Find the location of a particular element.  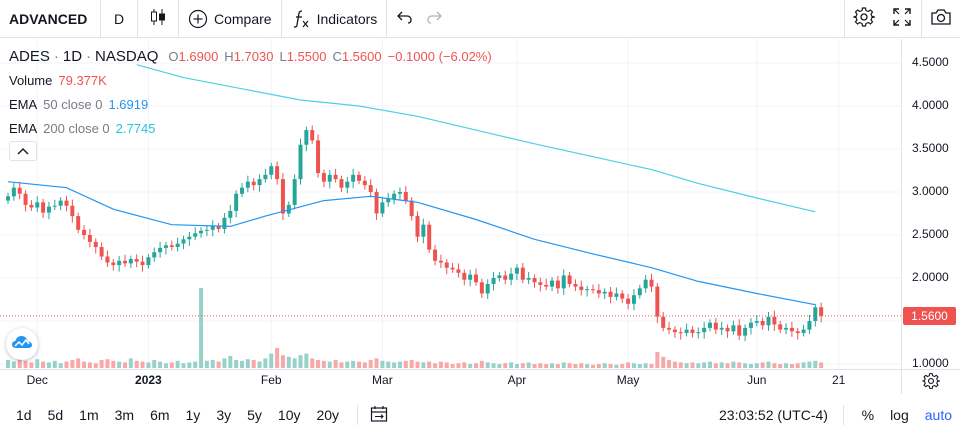

time-axis-settings-button is located at coordinates (931, 383).